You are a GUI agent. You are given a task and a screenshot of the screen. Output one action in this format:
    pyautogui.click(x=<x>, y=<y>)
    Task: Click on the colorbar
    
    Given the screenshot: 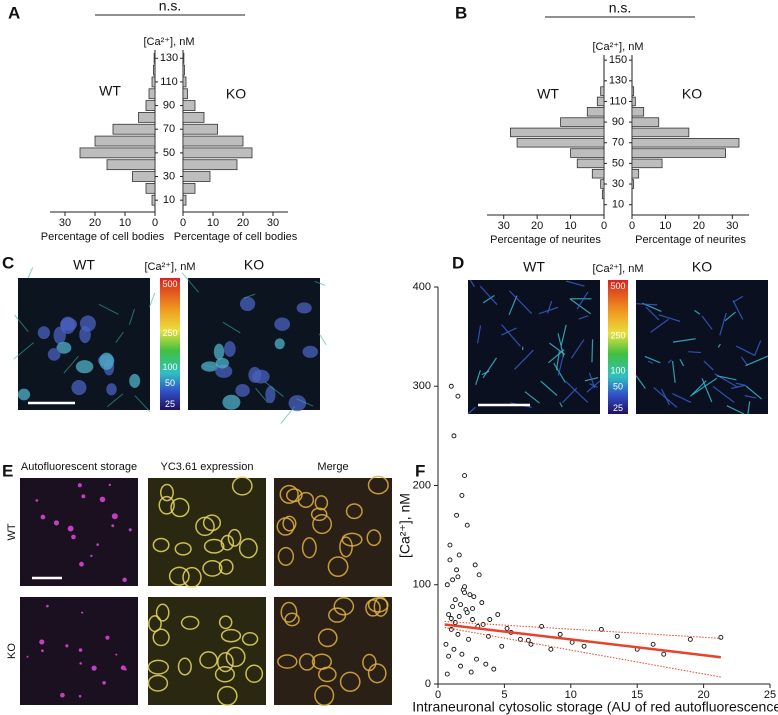 What is the action you would take?
    pyautogui.click(x=618, y=347)
    